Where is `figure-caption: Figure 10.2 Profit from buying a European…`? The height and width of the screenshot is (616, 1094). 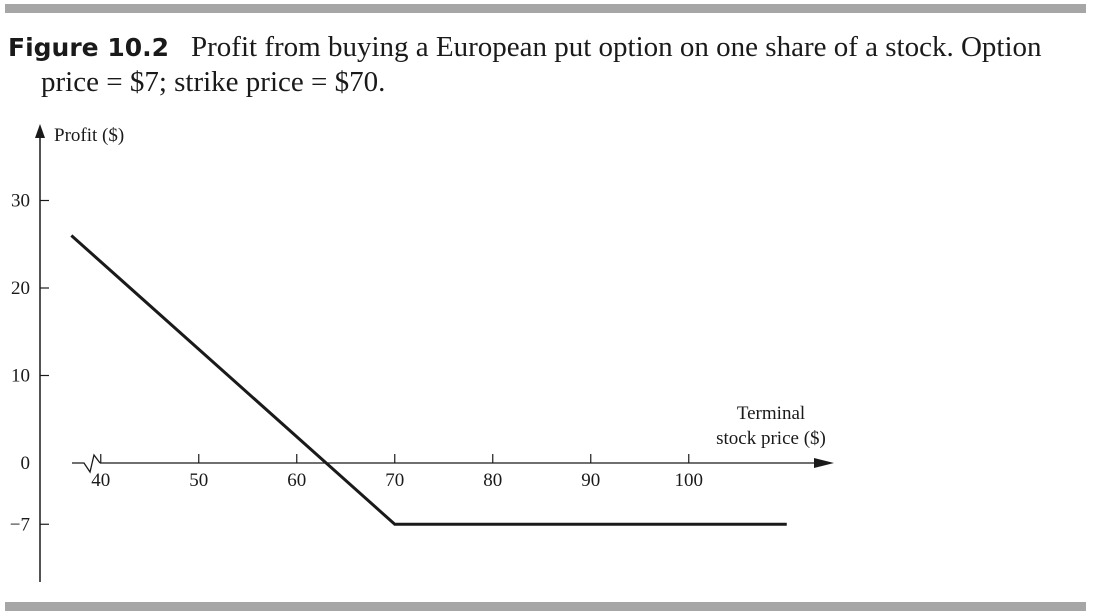
figure-caption: Figure 10.2 Profit from buying a European… is located at coordinates (548, 64).